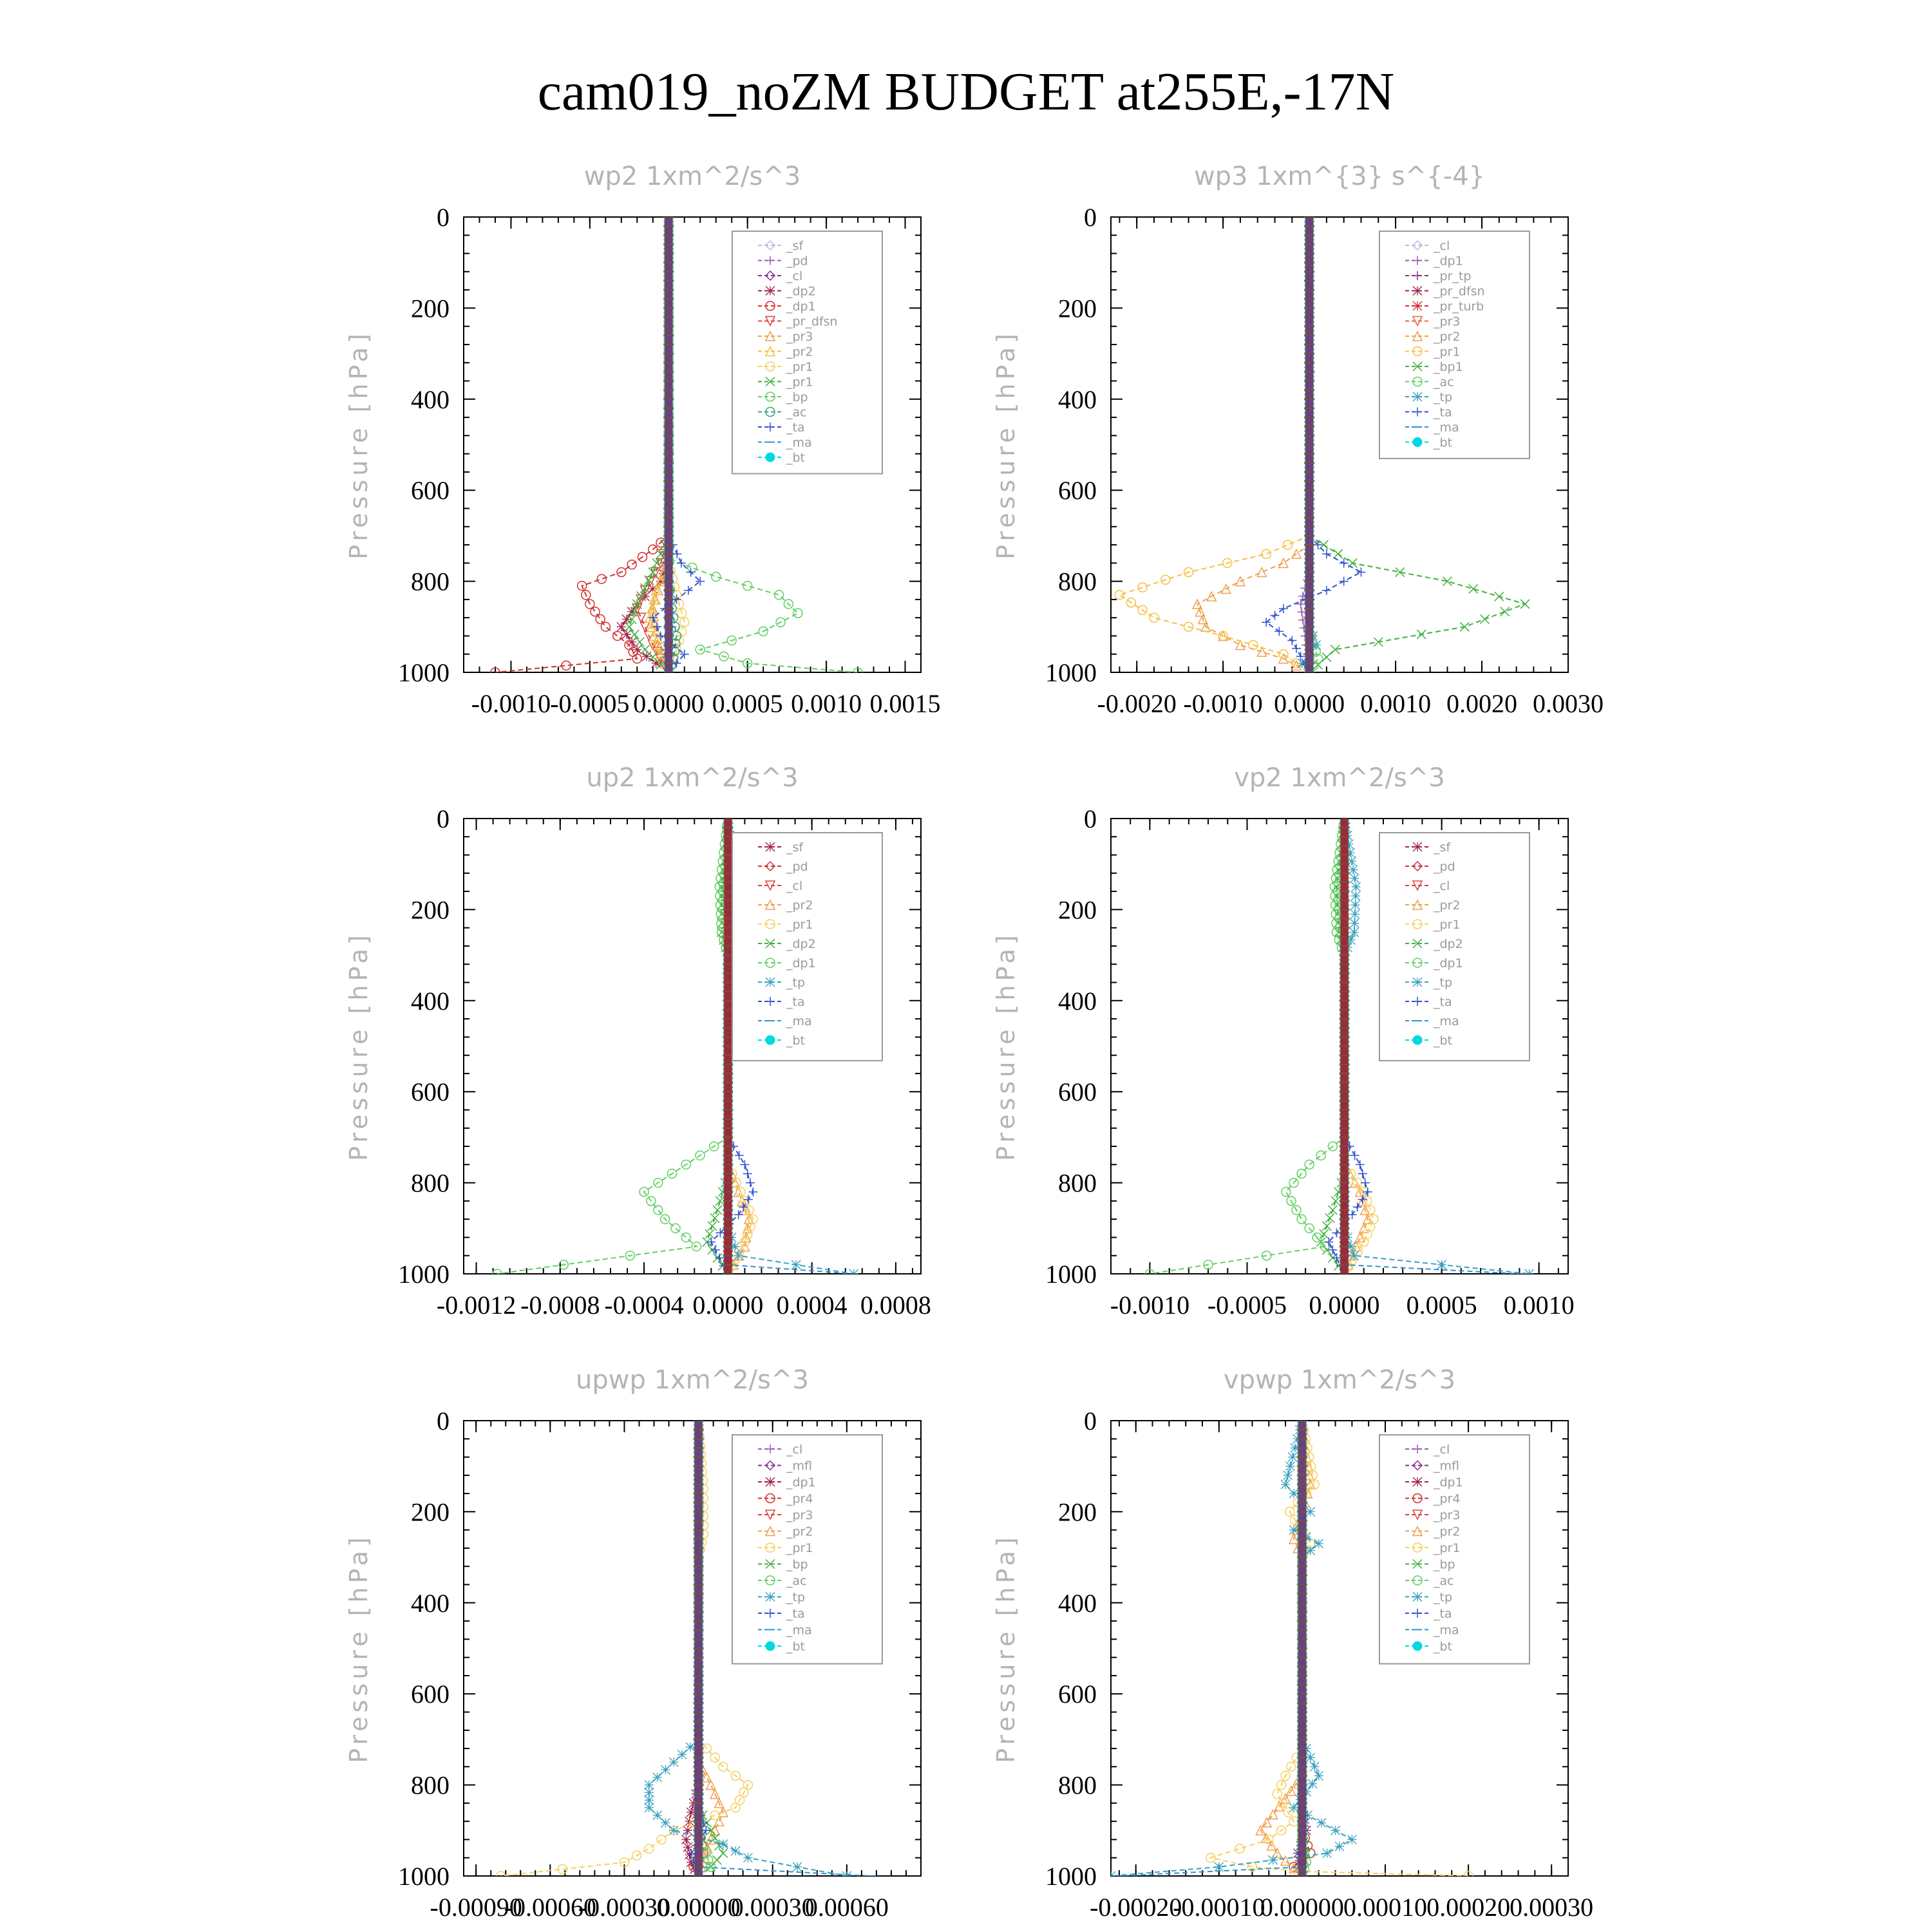  What do you see at coordinates (477, 1305) in the screenshot?
I see `x-tick-label: -0.0012` at bounding box center [477, 1305].